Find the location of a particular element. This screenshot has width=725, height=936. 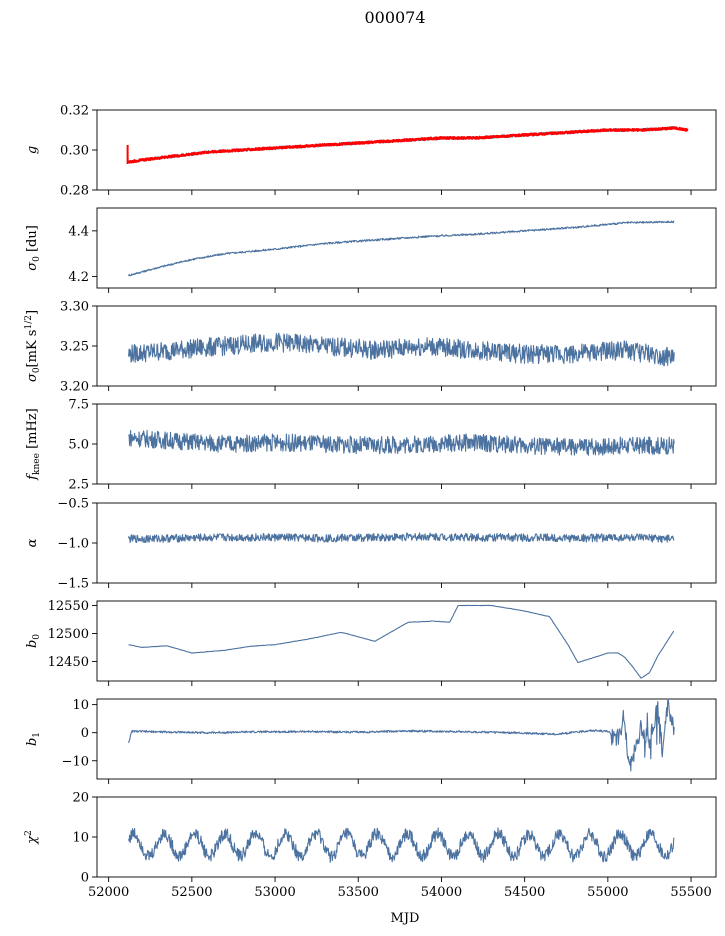

y-tick-label: 5.0 is located at coordinates (78, 445).